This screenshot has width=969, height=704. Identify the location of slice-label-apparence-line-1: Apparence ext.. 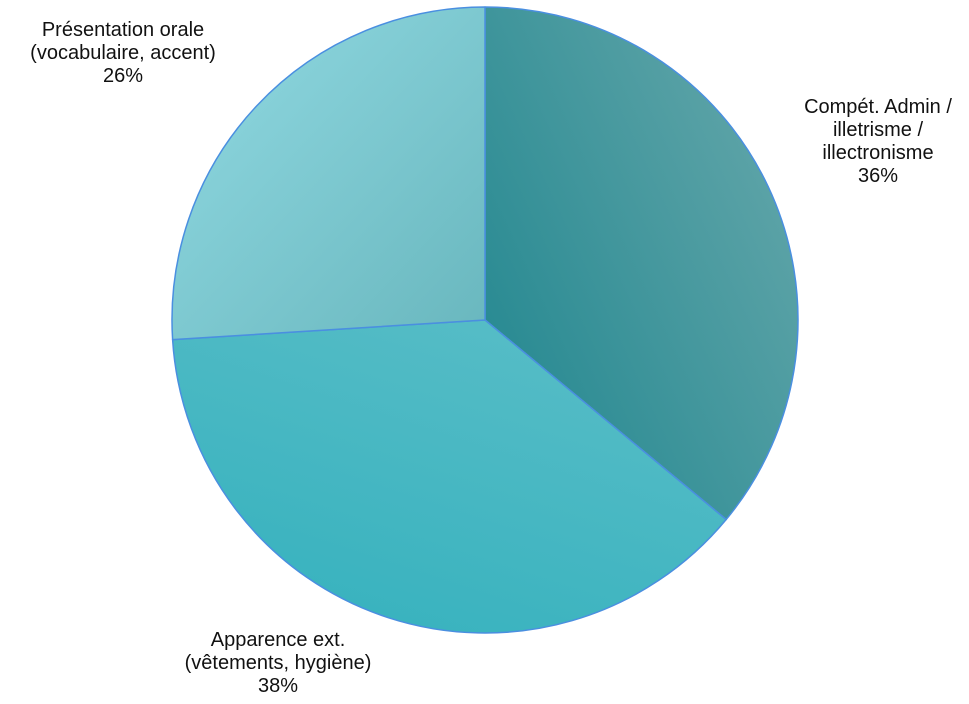
(278, 640).